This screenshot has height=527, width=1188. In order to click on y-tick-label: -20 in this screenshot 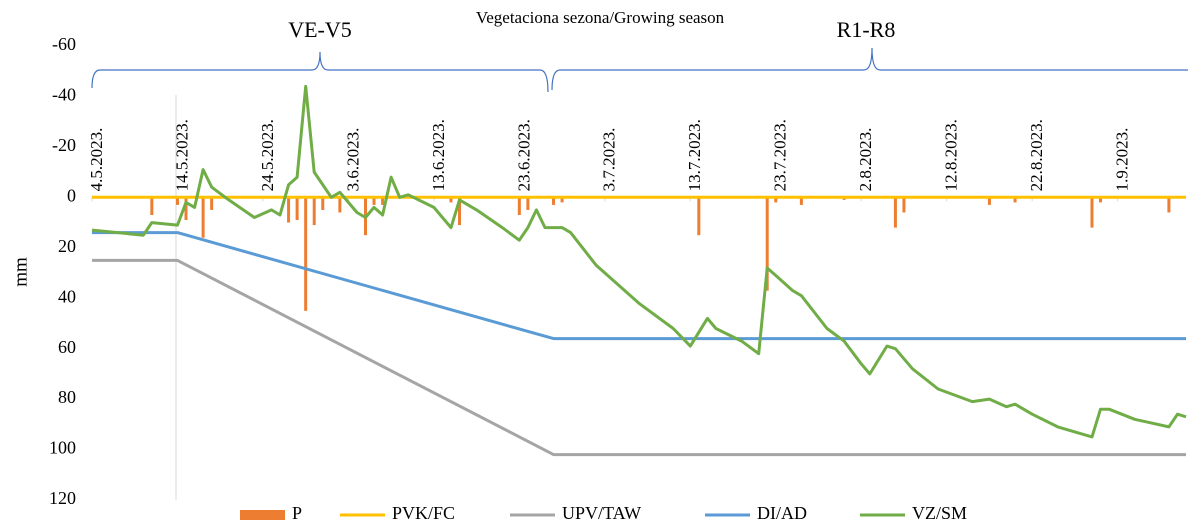, I will do `click(64, 145)`.